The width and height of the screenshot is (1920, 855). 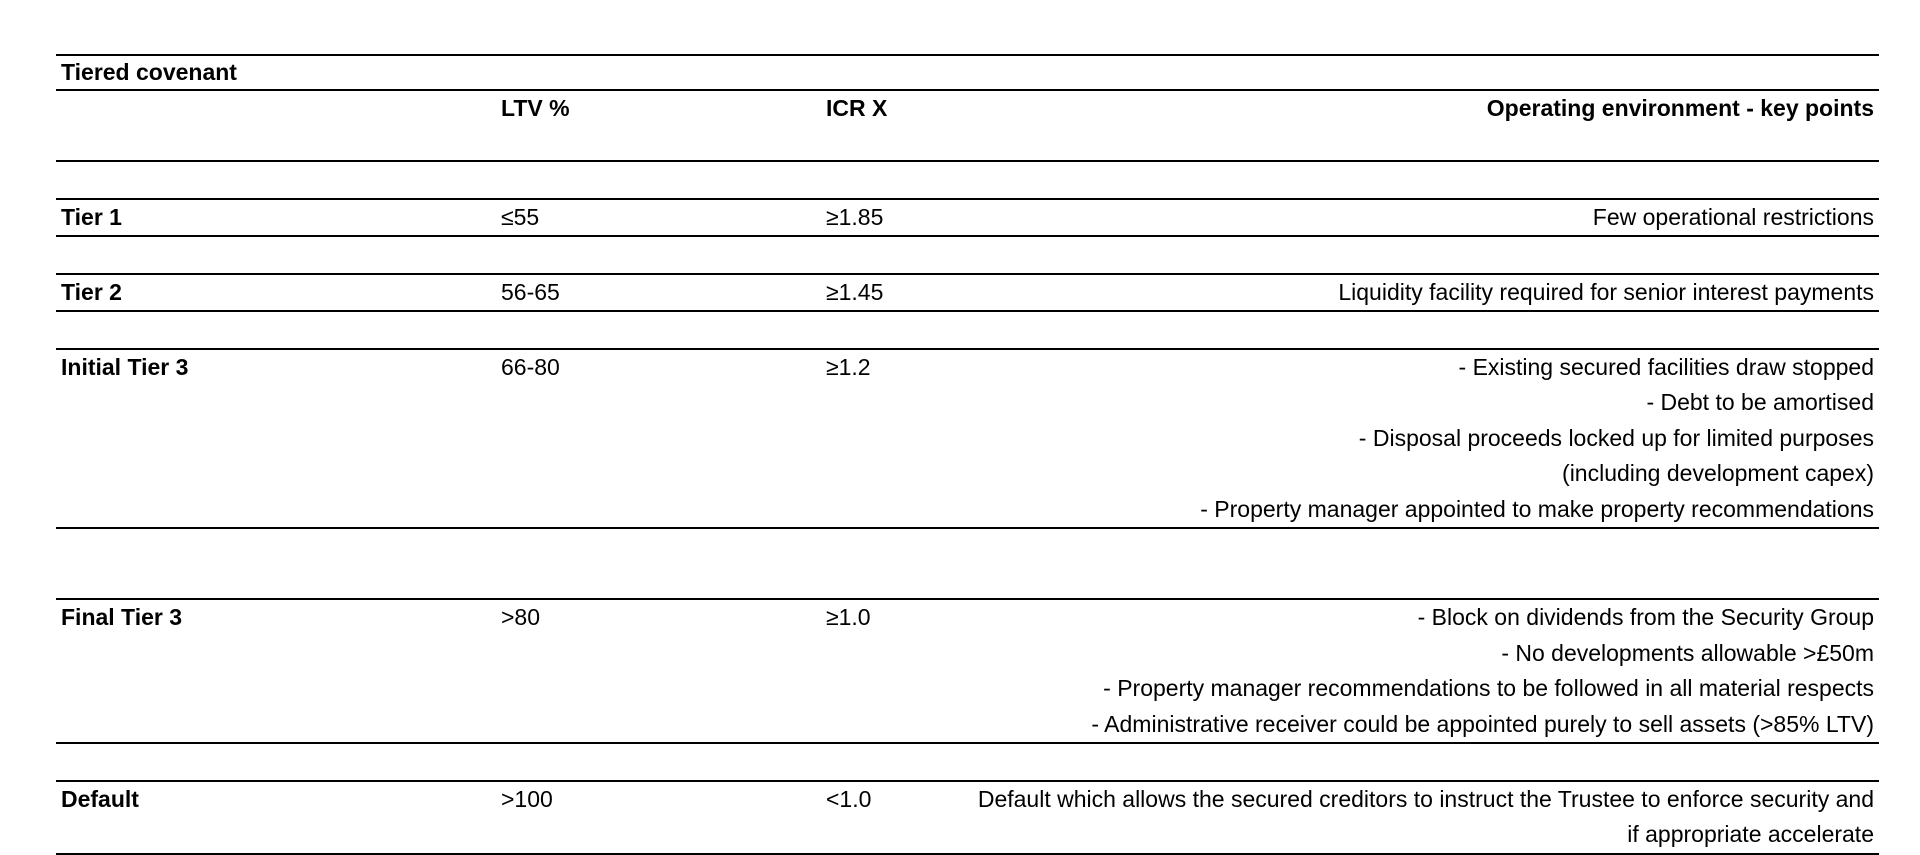 I want to click on key-point-line: - No developments allowable >£50m, so click(x=1687, y=652).